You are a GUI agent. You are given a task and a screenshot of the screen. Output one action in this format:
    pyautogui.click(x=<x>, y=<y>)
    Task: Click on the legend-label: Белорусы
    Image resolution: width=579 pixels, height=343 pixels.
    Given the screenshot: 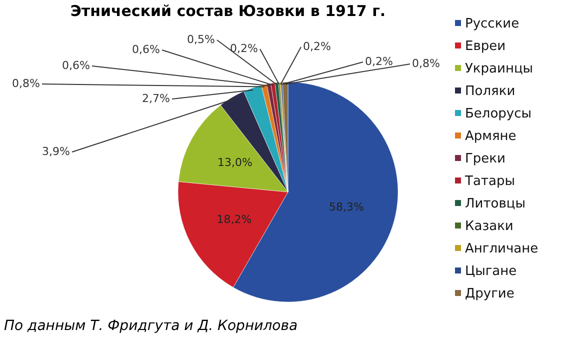 What is the action you would take?
    pyautogui.click(x=498, y=114)
    